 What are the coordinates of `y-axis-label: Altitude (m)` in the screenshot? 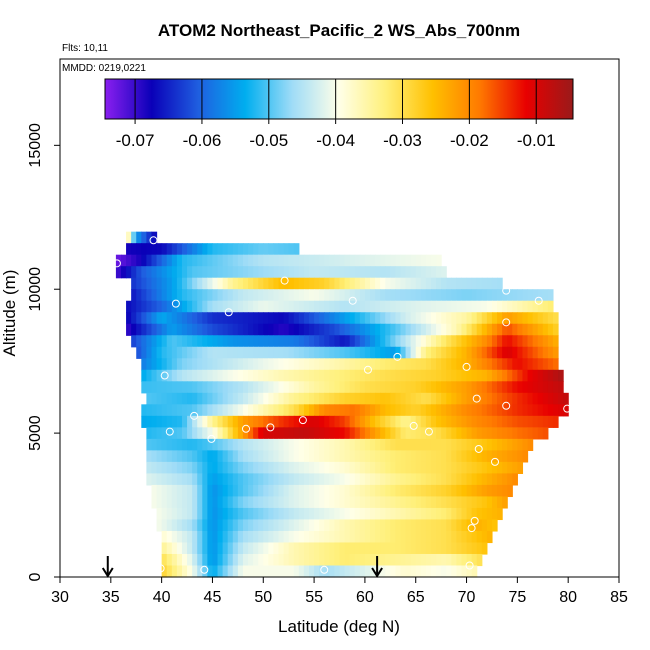 It's located at (9, 313).